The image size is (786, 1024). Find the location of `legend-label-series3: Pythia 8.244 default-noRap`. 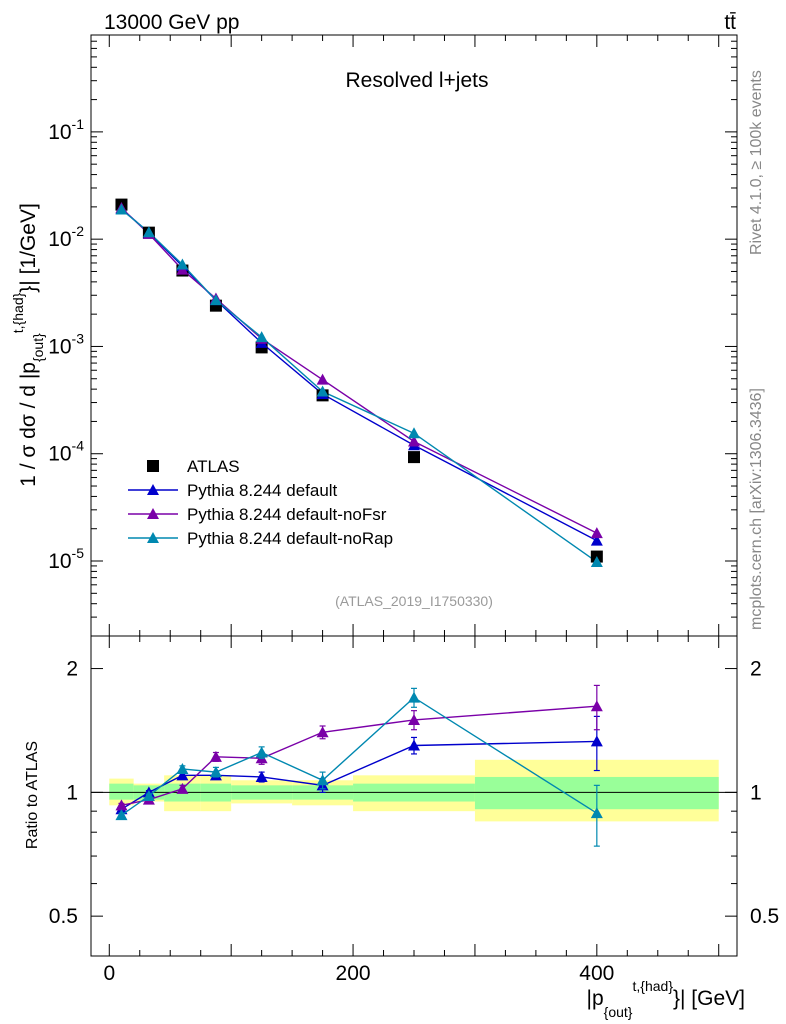

legend-label-series3: Pythia 8.244 default-noRap is located at coordinates (290, 538).